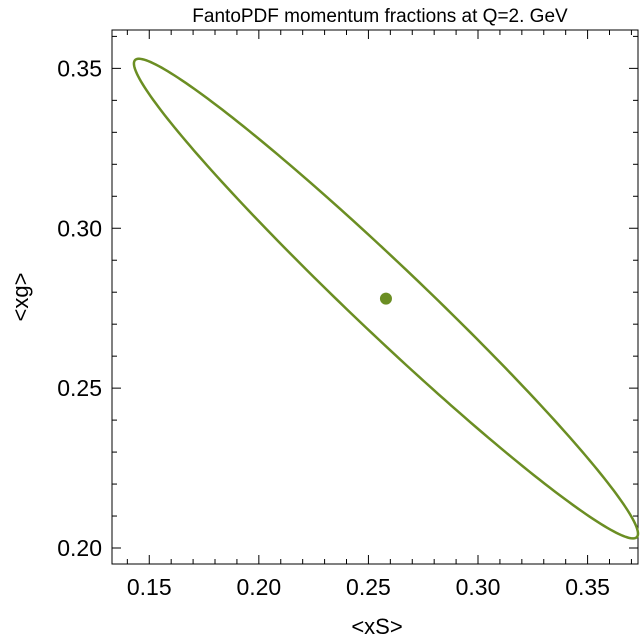 This screenshot has height=643, width=640. I want to click on y-tick-label: 0.25, so click(79, 388).